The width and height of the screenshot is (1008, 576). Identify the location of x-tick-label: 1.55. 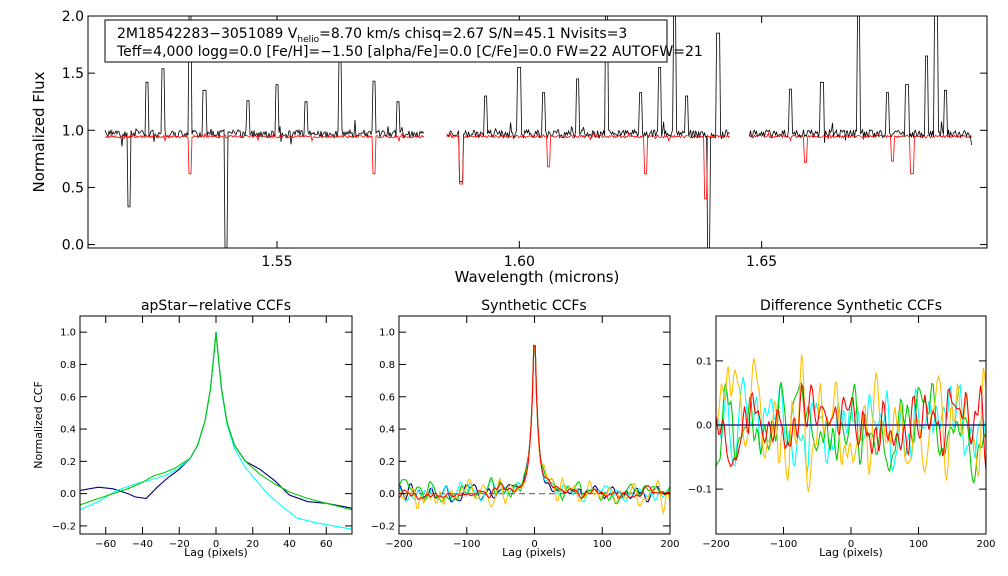
(276, 262).